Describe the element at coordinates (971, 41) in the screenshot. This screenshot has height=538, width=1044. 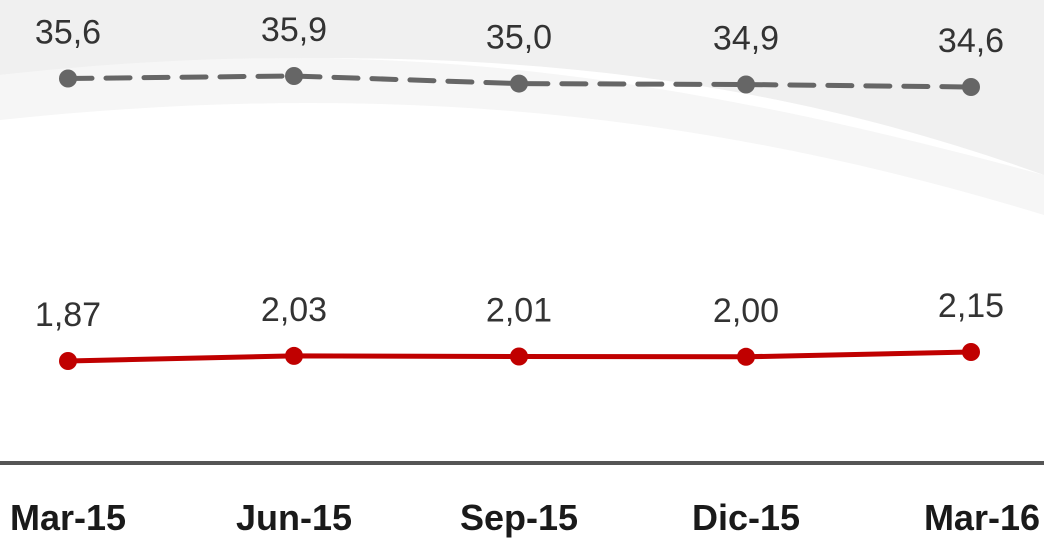
I see `series-1-data-label: 34,6` at that location.